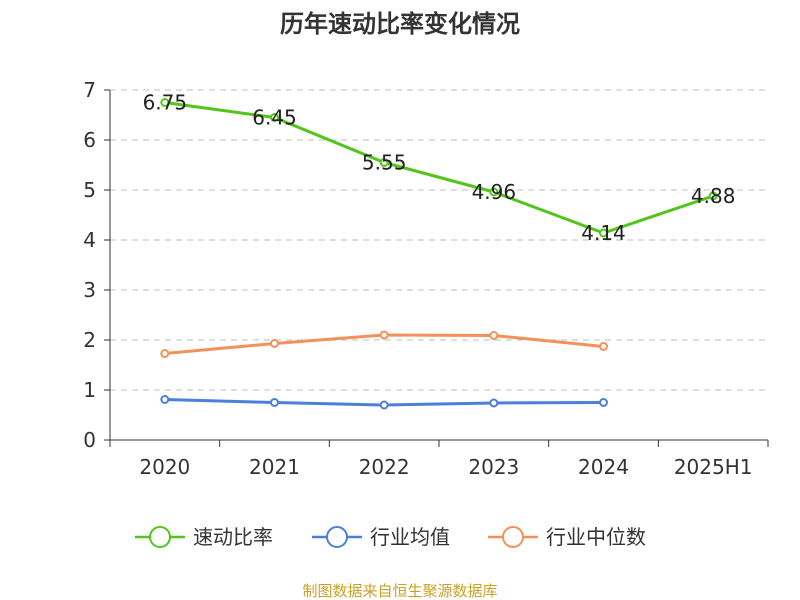  I want to click on data-label: 5.55, so click(384, 163).